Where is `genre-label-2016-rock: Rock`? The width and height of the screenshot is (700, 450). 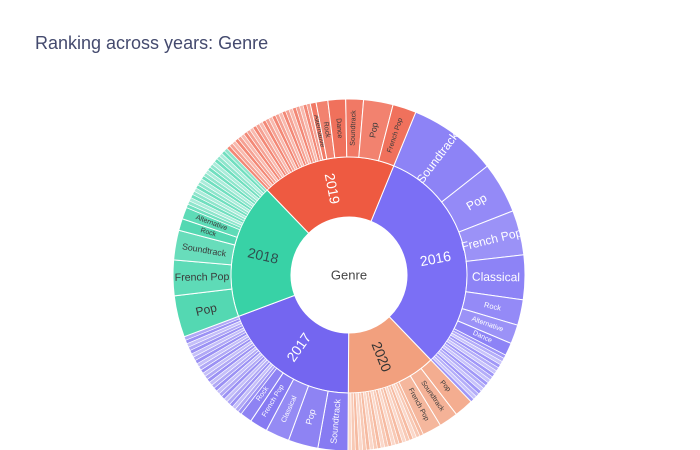 genre-label-2016-rock: Rock is located at coordinates (492, 306).